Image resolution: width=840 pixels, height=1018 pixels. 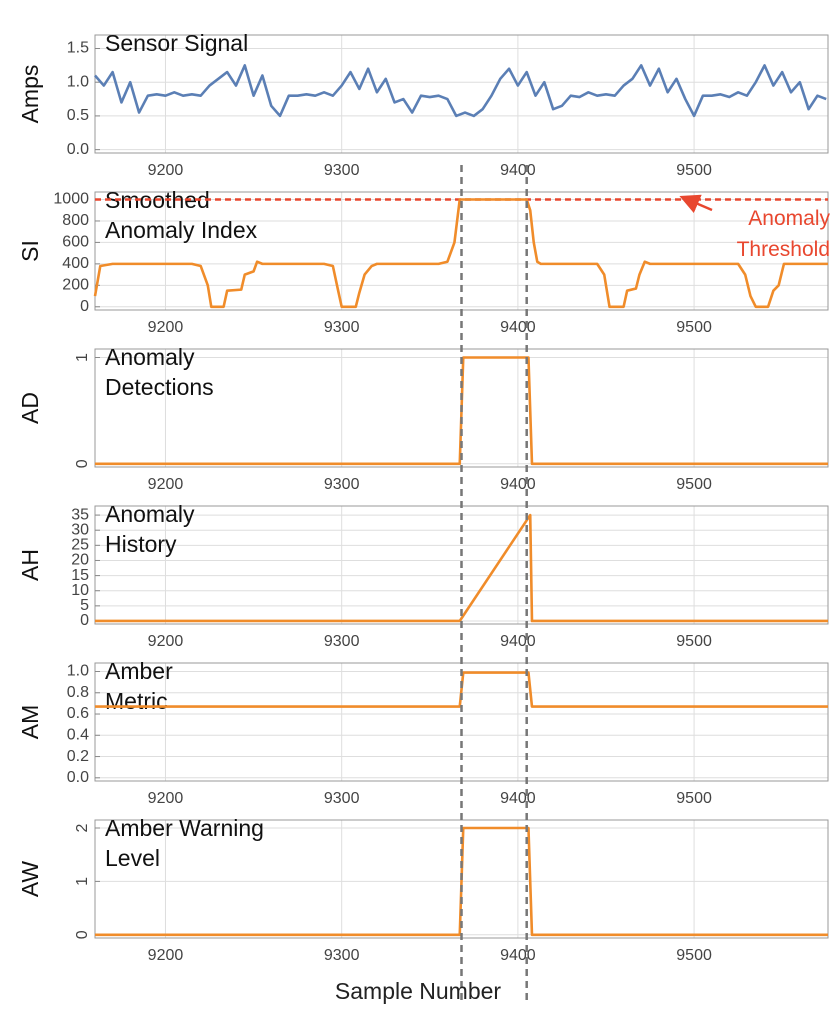 I want to click on y-axis-label: AM, so click(x=30, y=722).